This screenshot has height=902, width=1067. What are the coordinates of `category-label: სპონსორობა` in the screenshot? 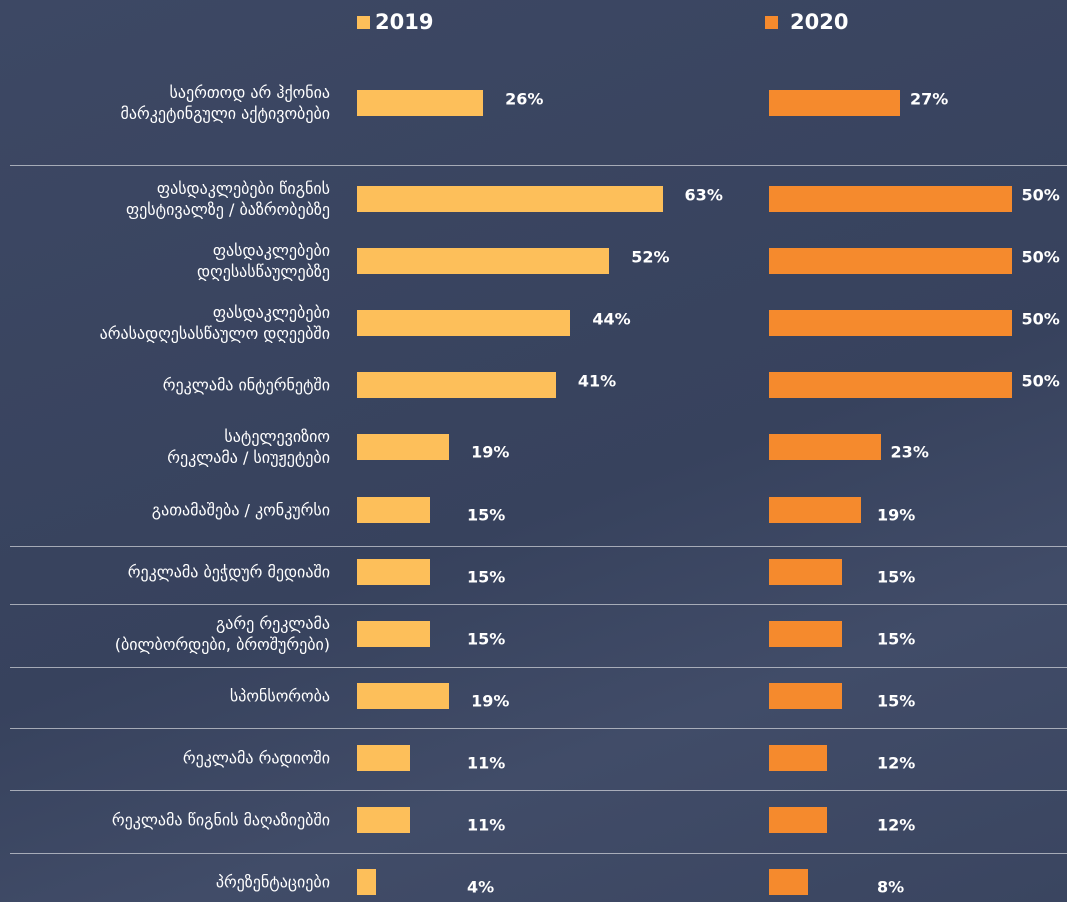 It's located at (279, 696).